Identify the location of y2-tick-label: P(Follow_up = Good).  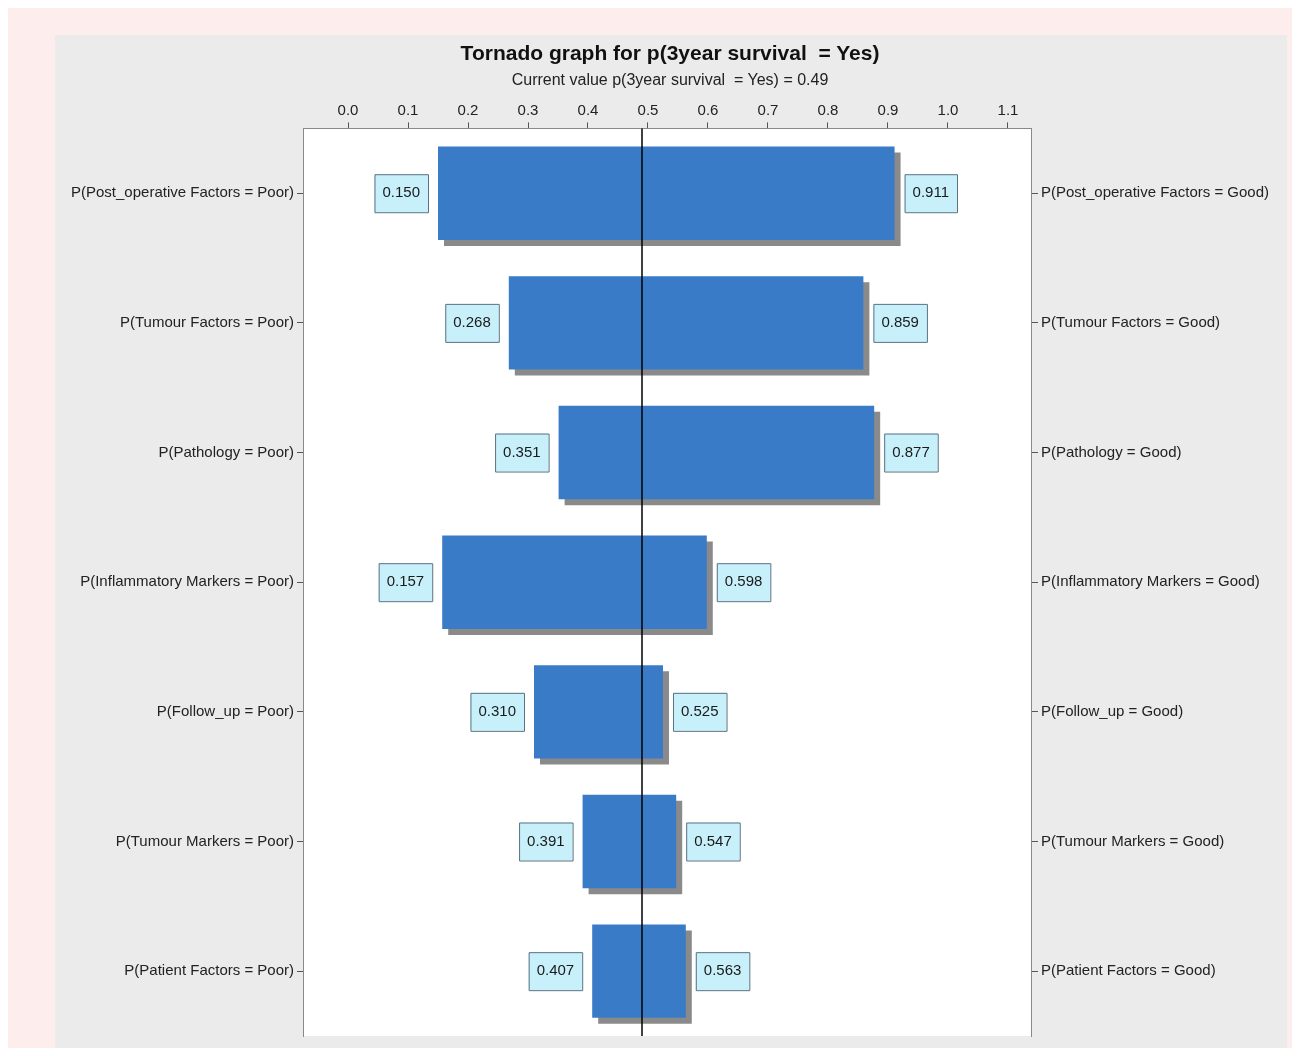
(1112, 710).